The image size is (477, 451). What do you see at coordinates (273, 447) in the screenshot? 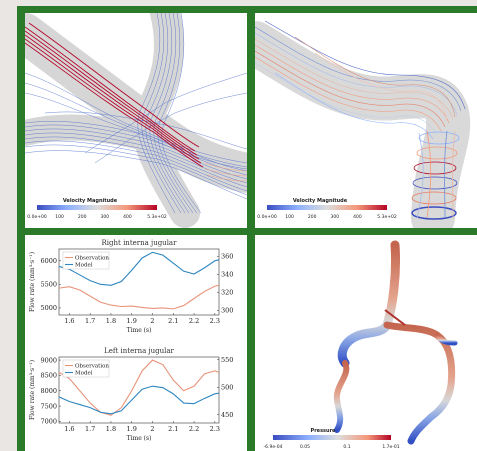
I see `colorbar-tick: -6.9e-04` at bounding box center [273, 447].